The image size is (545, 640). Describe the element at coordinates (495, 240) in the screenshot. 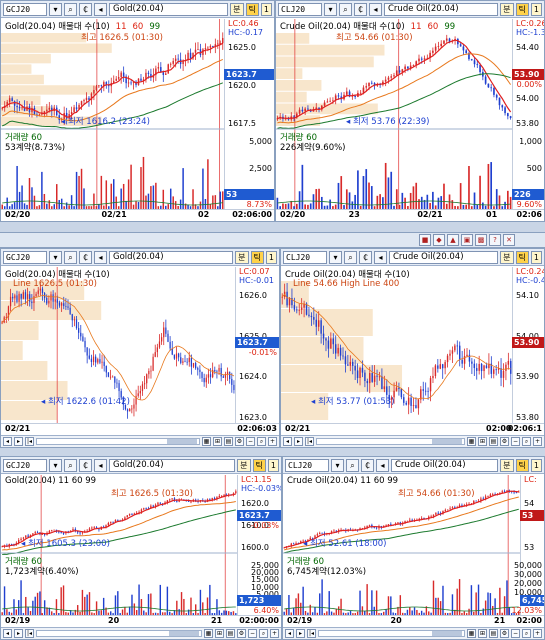

I see `strip-button-5: ?` at that location.